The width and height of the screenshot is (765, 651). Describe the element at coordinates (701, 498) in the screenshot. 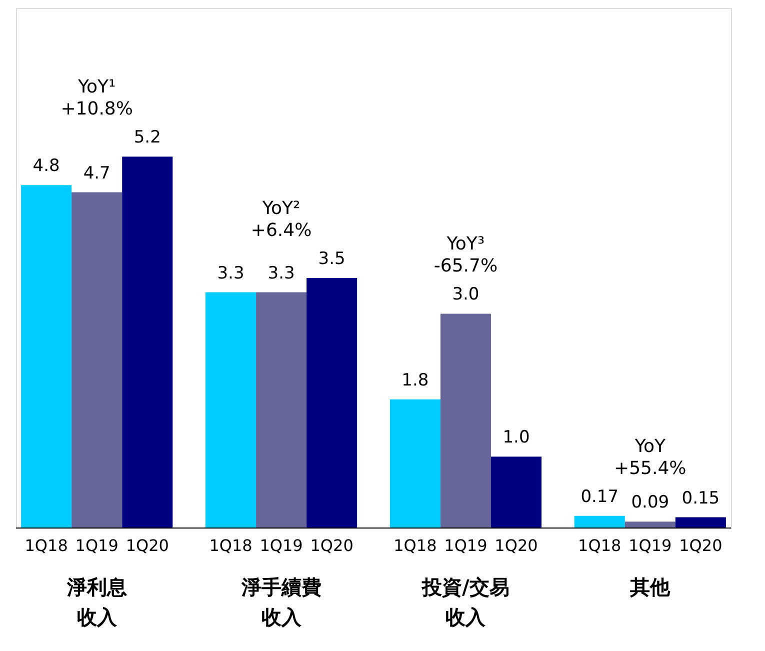

I see `data-label: 0.15` at that location.